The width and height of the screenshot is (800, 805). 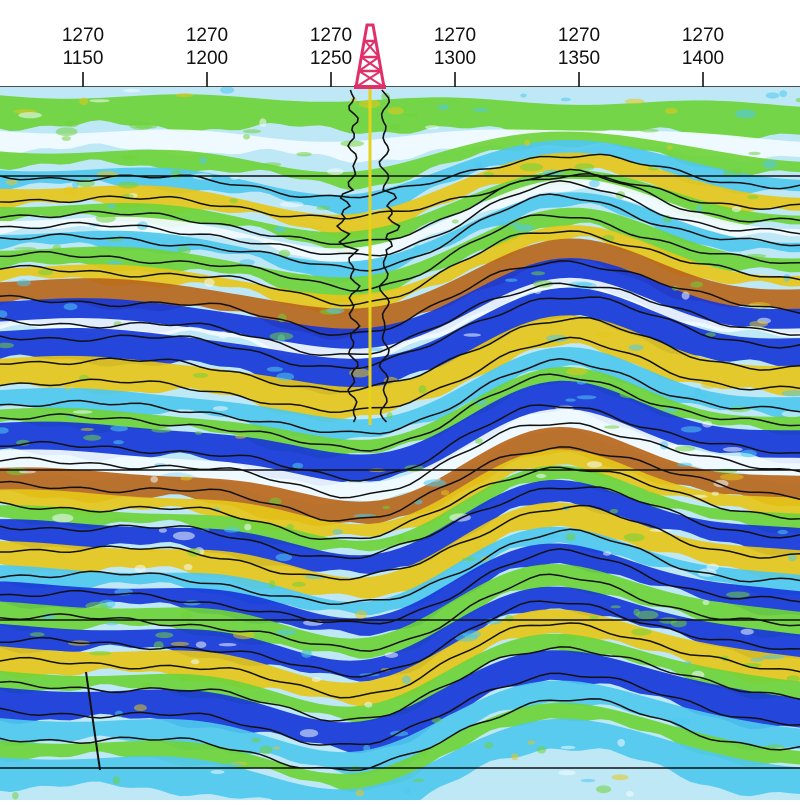 I want to click on well-log, so click(x=368, y=256).